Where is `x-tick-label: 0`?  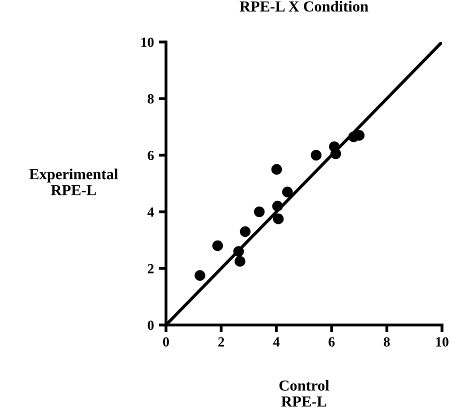 x-tick-label: 0 is located at coordinates (166, 342).